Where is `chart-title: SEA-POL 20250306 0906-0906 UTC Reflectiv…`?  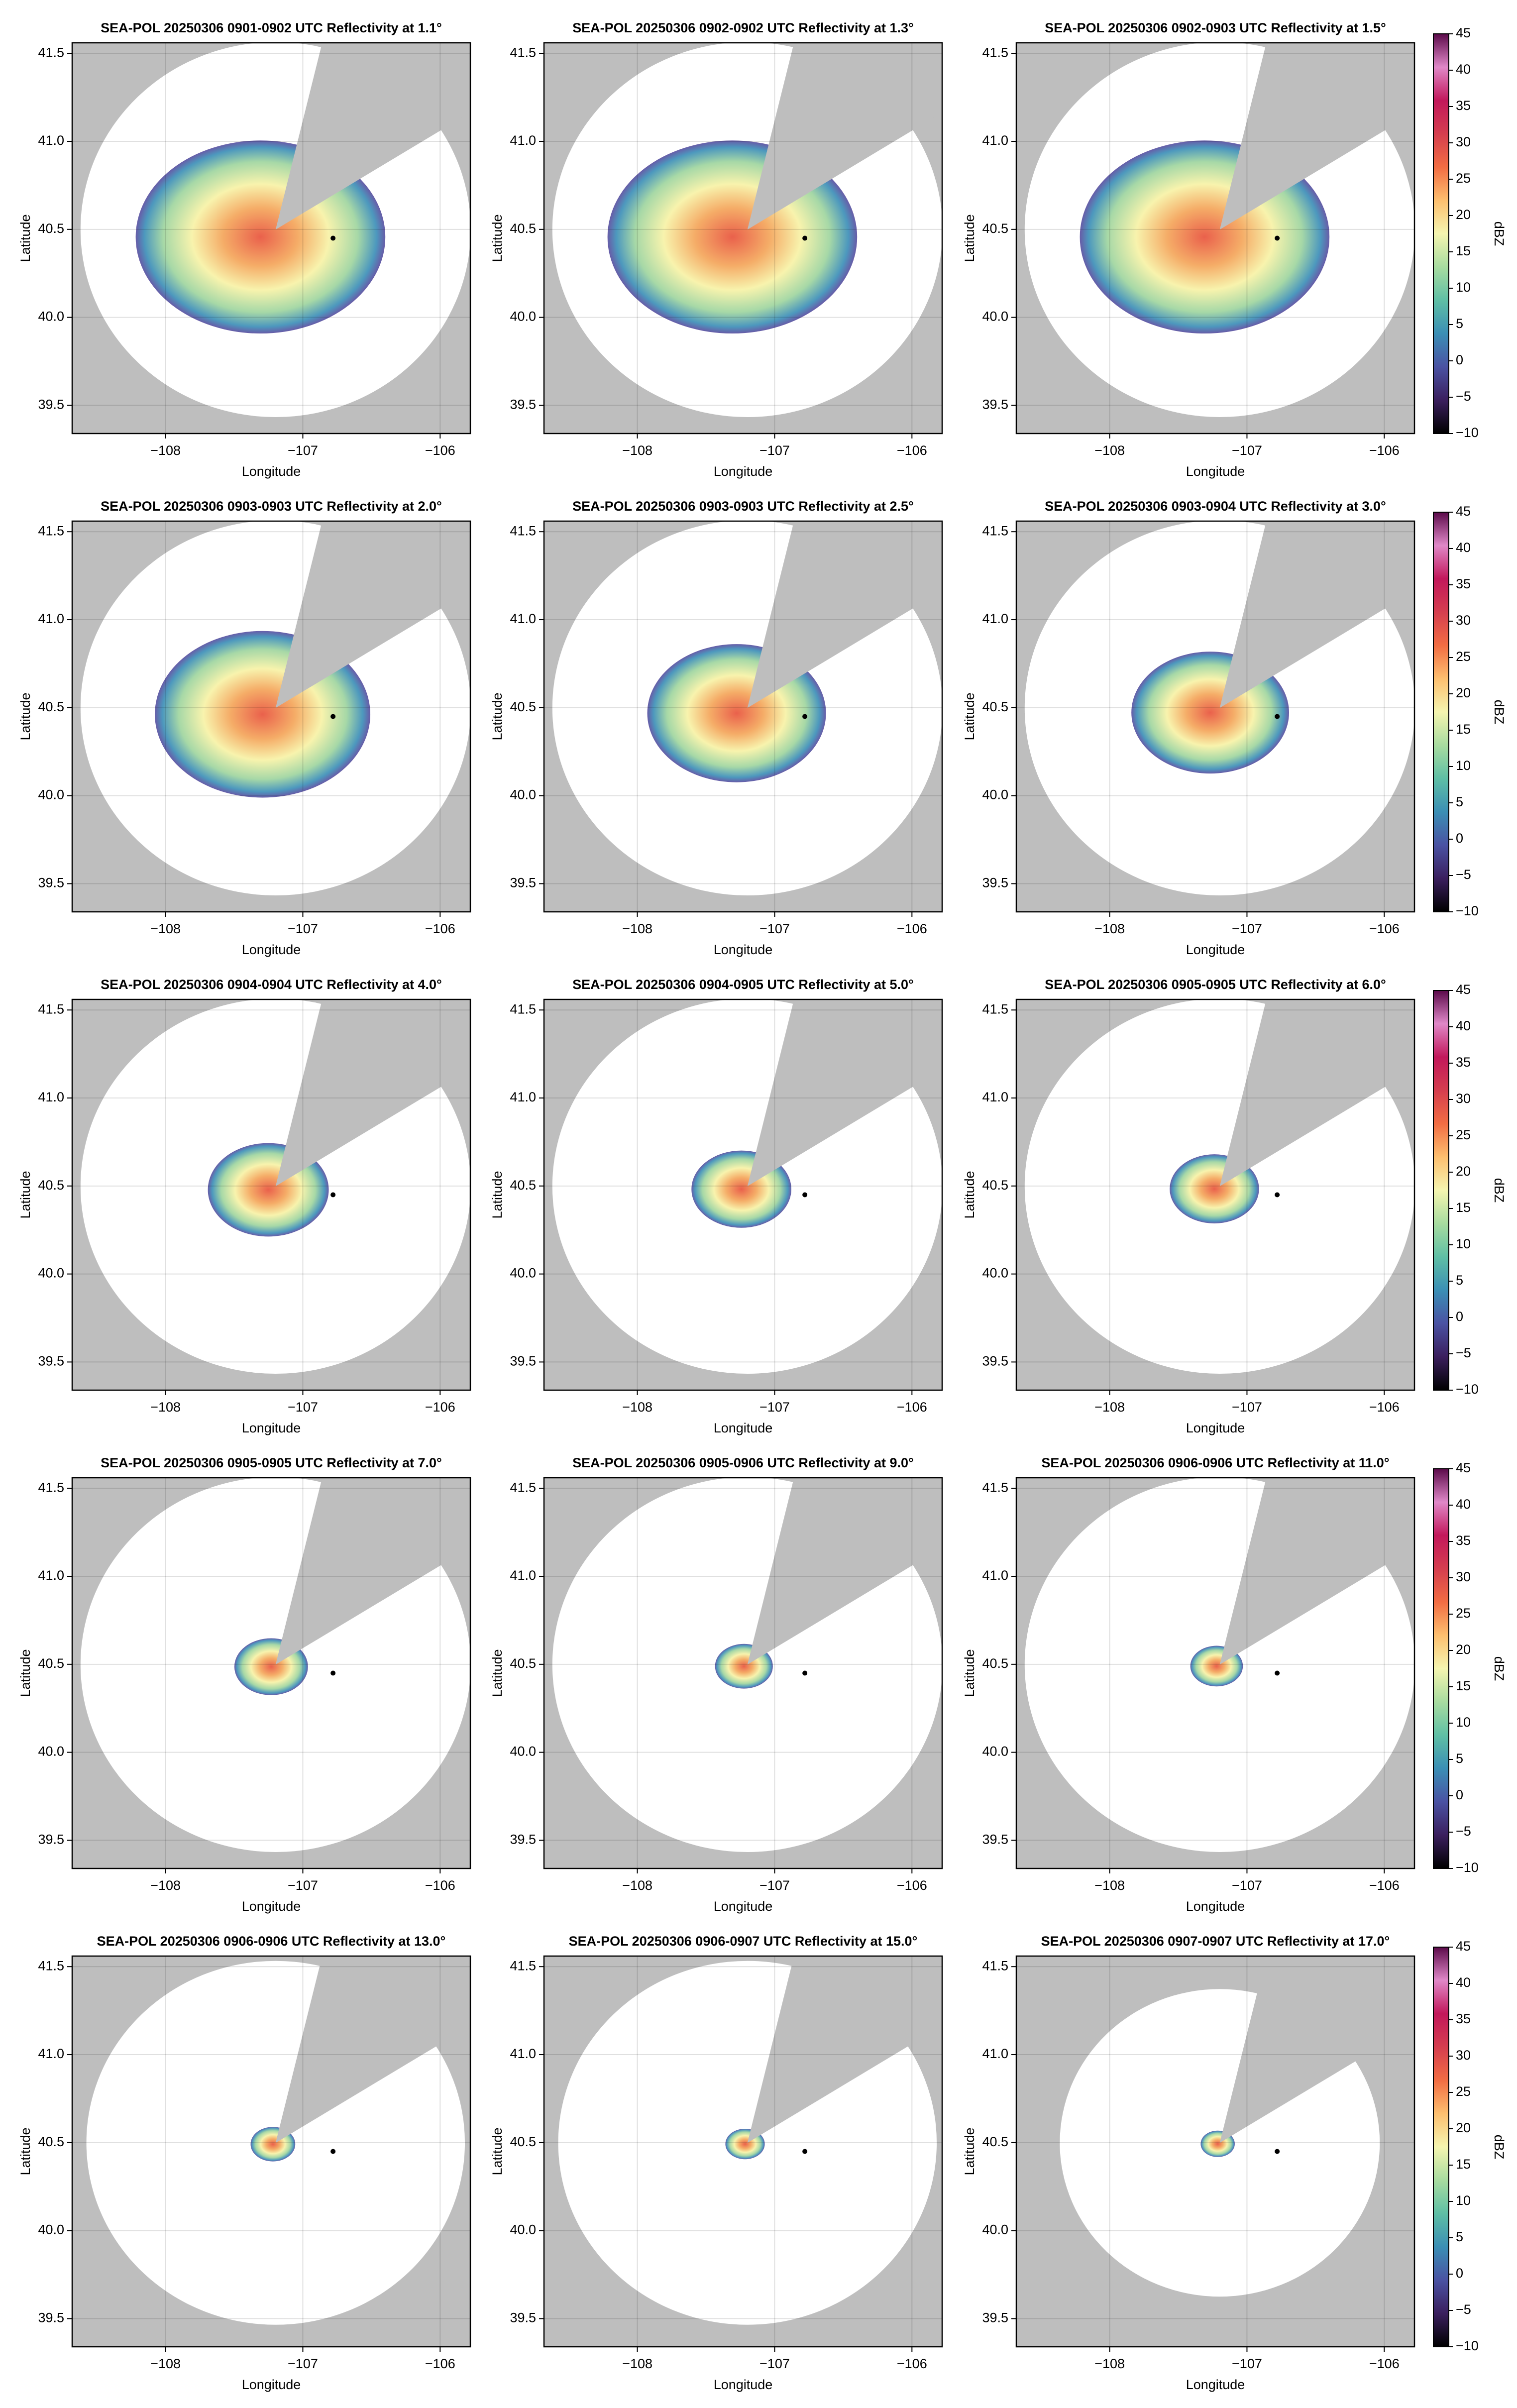 chart-title: SEA-POL 20250306 0906-0906 UTC Reflectiv… is located at coordinates (1215, 1462).